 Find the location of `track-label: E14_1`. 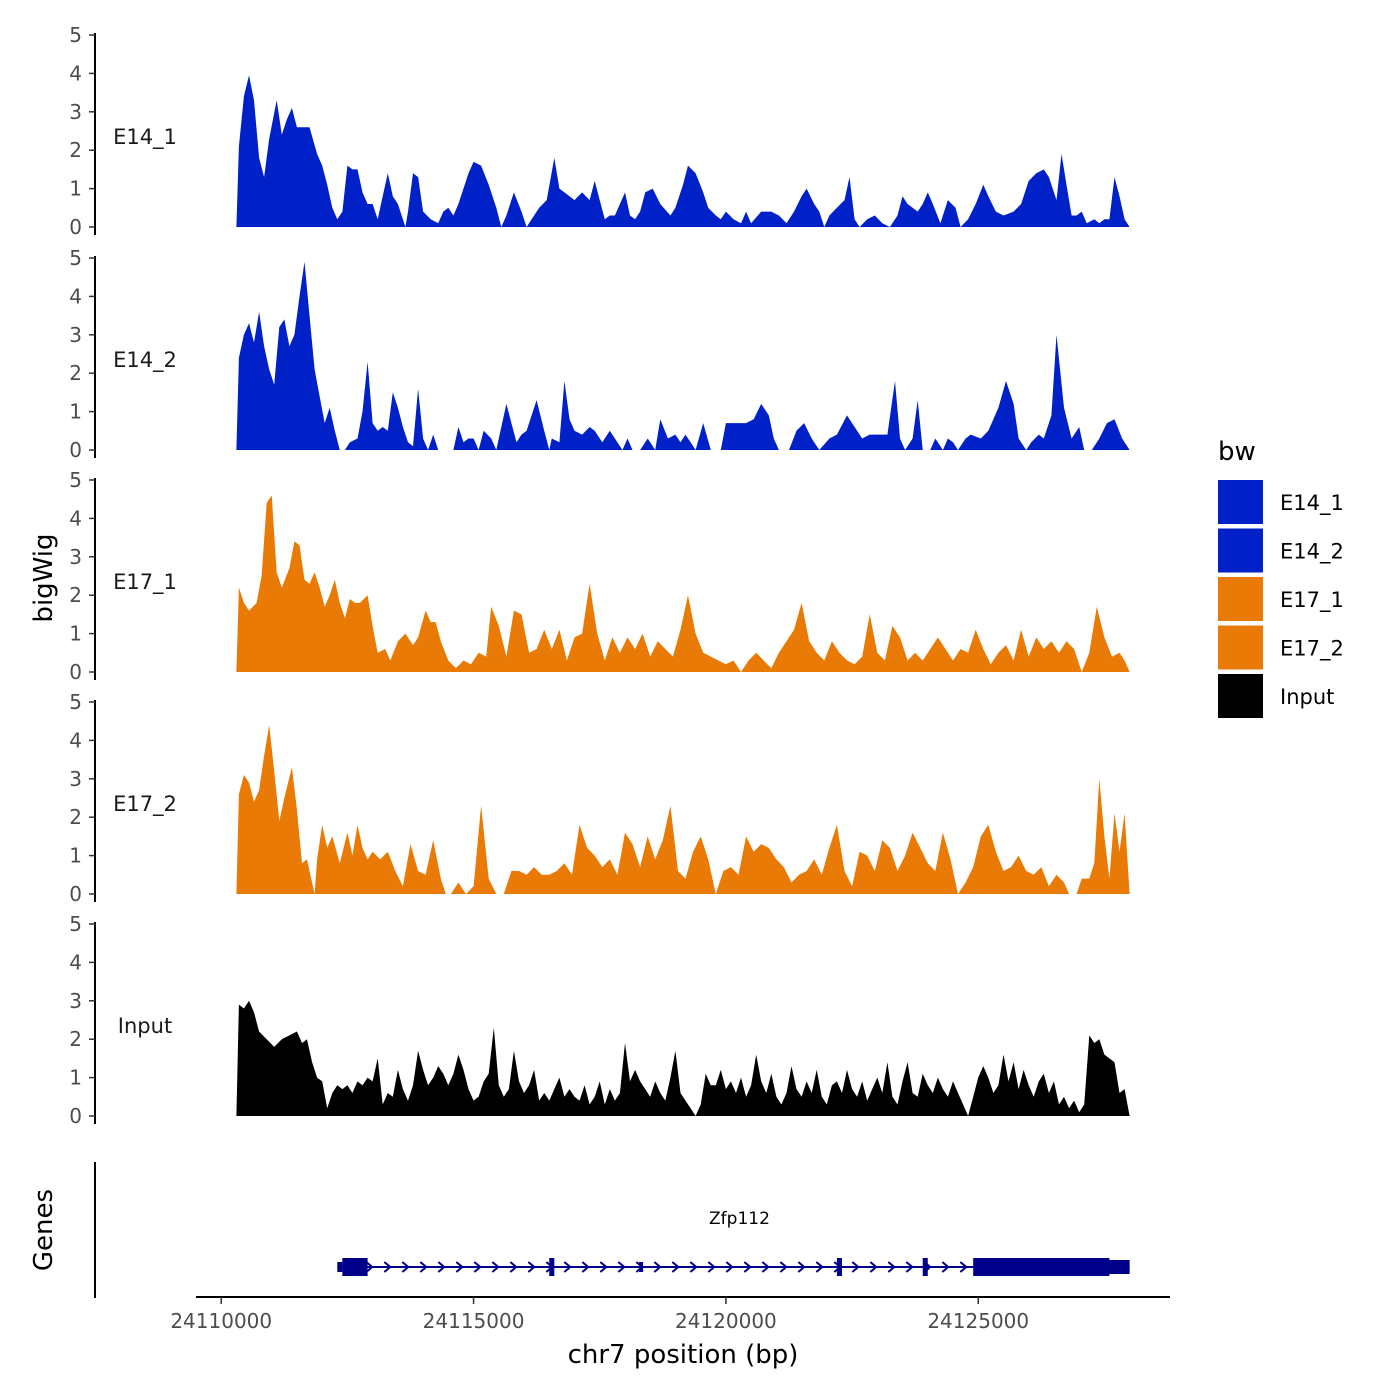

track-label: E14_1 is located at coordinates (145, 137).